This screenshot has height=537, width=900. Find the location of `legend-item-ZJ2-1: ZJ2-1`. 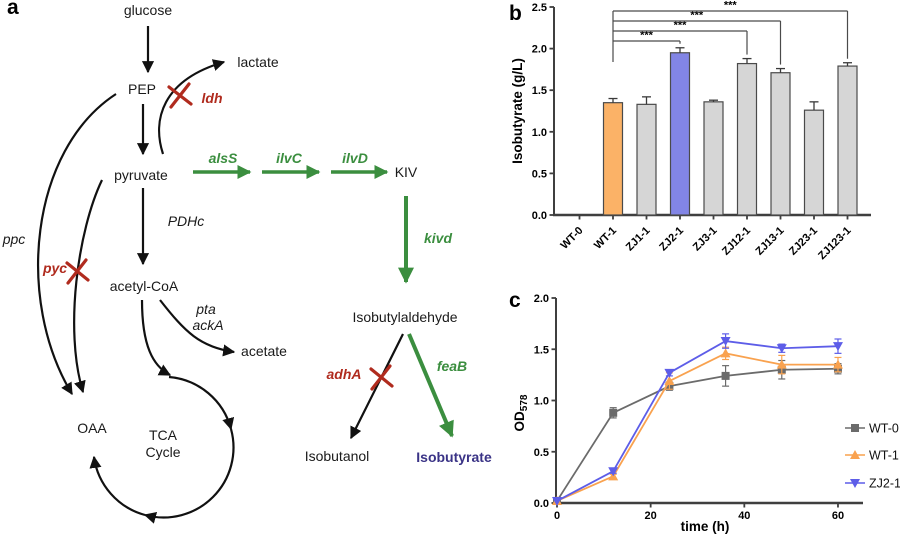

legend-item-ZJ2-1: ZJ2-1 is located at coordinates (872, 484).